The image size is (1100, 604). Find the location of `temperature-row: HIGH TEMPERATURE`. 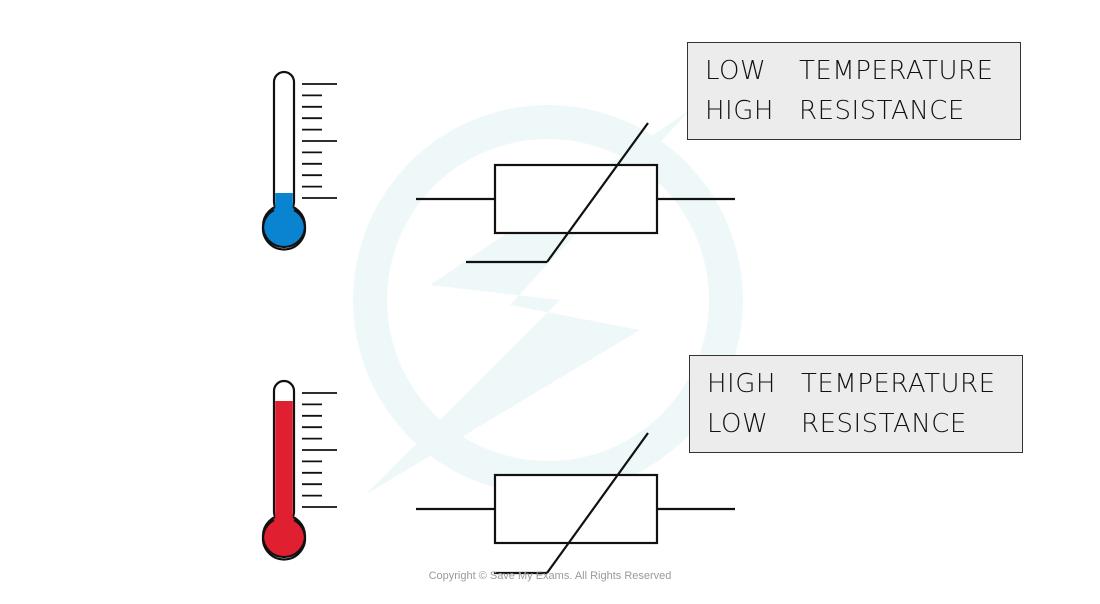

temperature-row: HIGH TEMPERATURE is located at coordinates (864, 384).